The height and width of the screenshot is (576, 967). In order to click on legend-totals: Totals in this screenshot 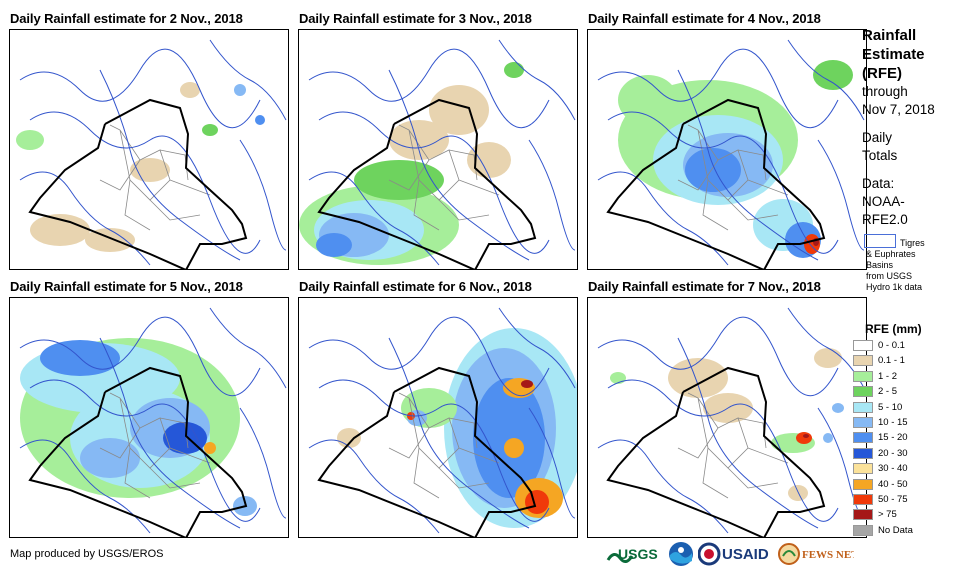, I will do `click(880, 155)`.